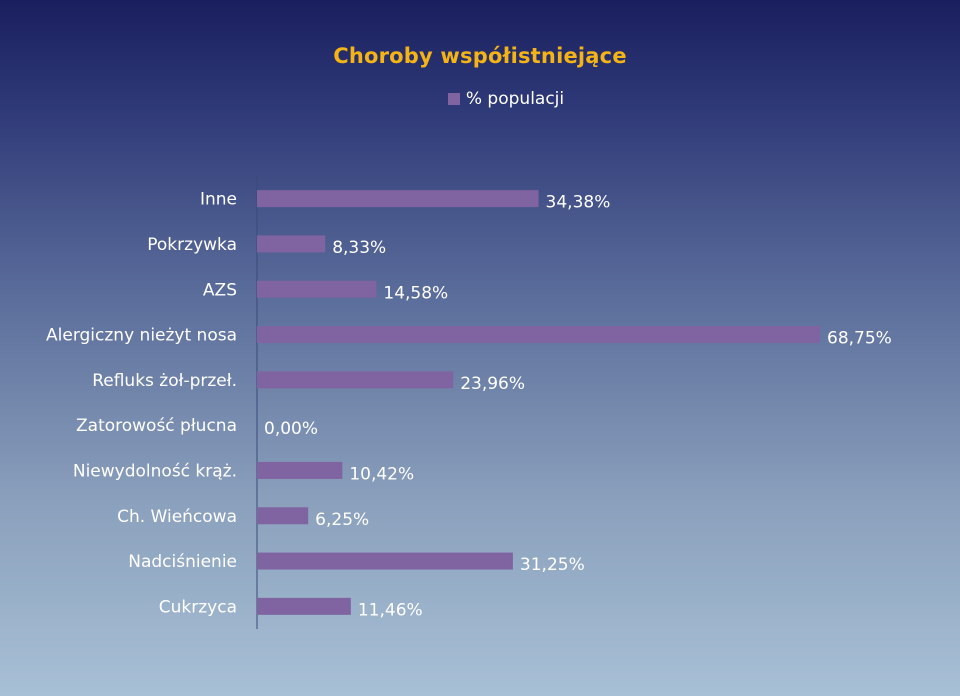 This screenshot has height=696, width=960. What do you see at coordinates (182, 562) in the screenshot?
I see `category-label: Nadciśnienie` at bounding box center [182, 562].